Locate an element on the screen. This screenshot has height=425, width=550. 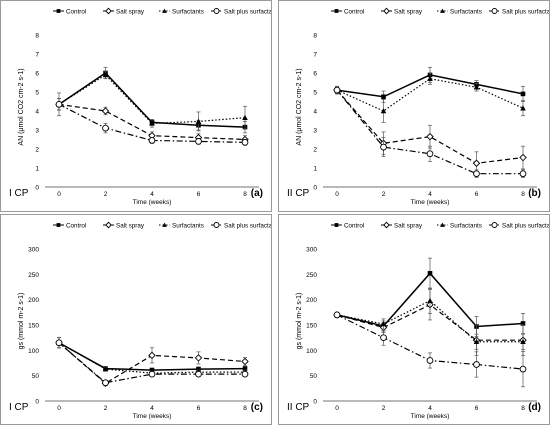
legend-label: Salt plus surfactants is located at coordinates (525, 225).